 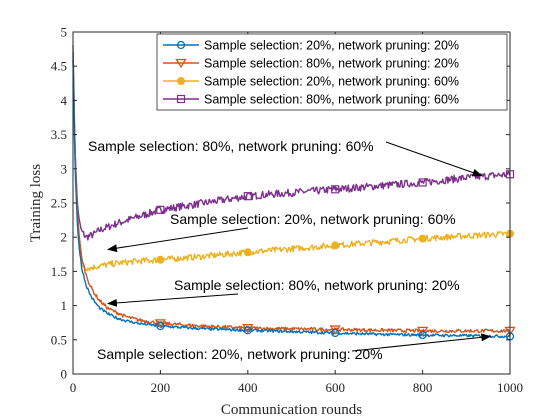 What do you see at coordinates (64, 100) in the screenshot?
I see `y-tick-label: 4` at bounding box center [64, 100].